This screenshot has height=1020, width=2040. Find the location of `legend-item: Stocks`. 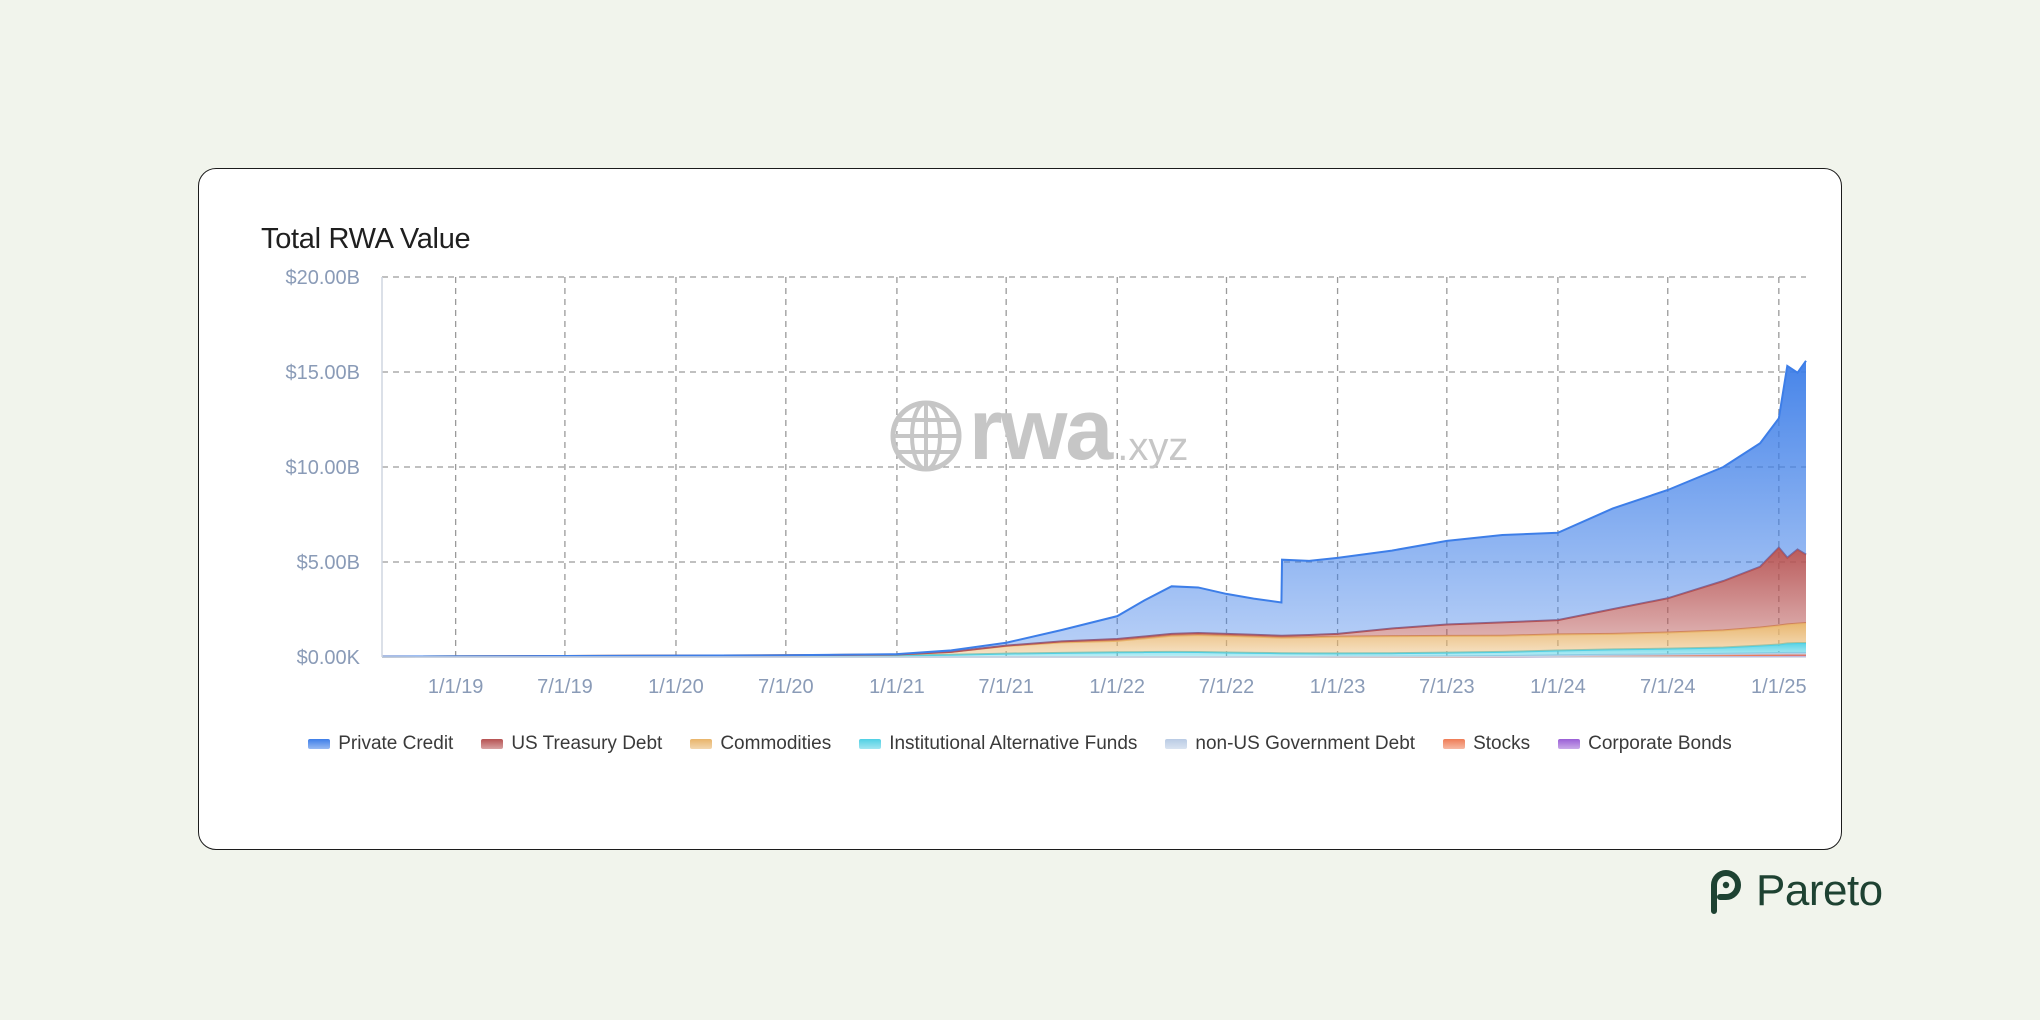

legend-item: Stocks is located at coordinates (1486, 744).